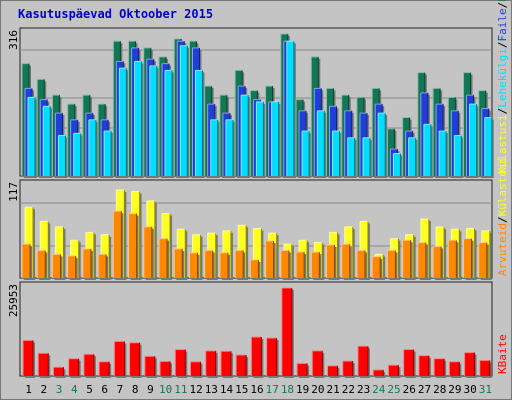 This screenshot has width=512, height=400. I want to click on bar-lehekülgi-3, so click(62, 156).